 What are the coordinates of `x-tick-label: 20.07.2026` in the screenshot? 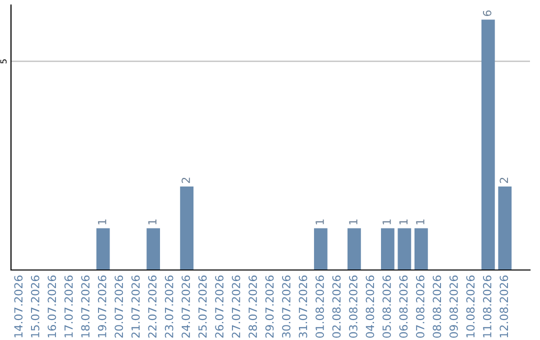 It's located at (119, 307).